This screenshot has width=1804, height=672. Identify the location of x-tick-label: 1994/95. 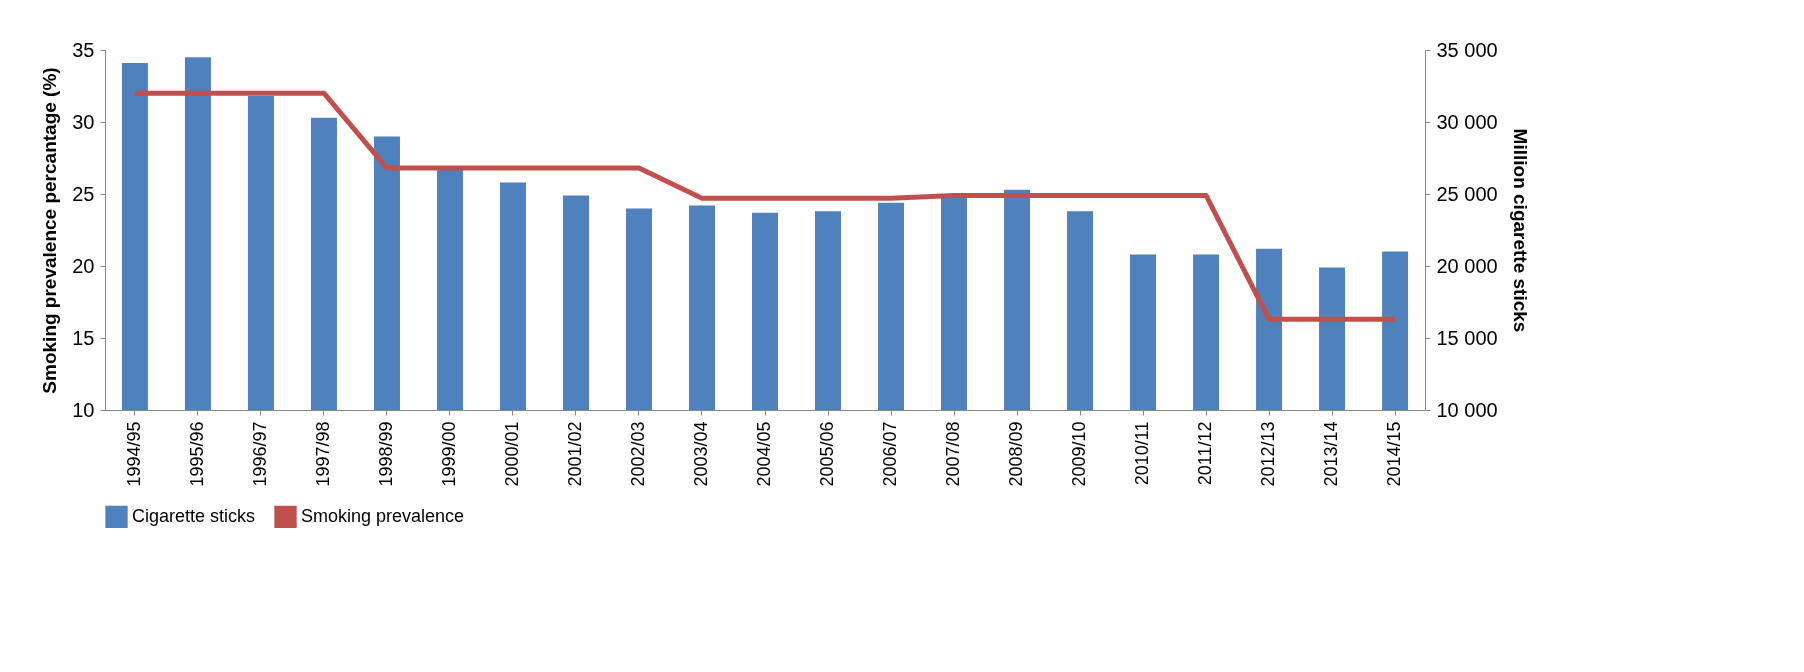
(133, 454).